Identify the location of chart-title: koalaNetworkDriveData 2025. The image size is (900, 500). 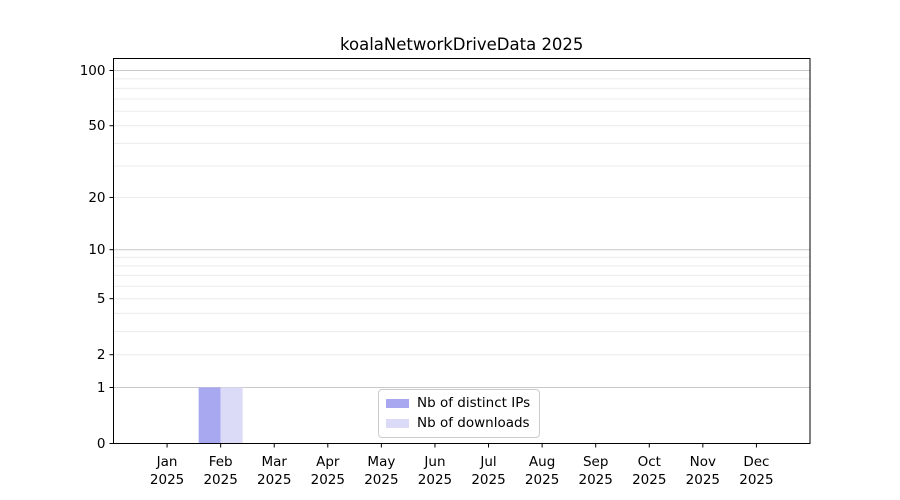
(461, 44).